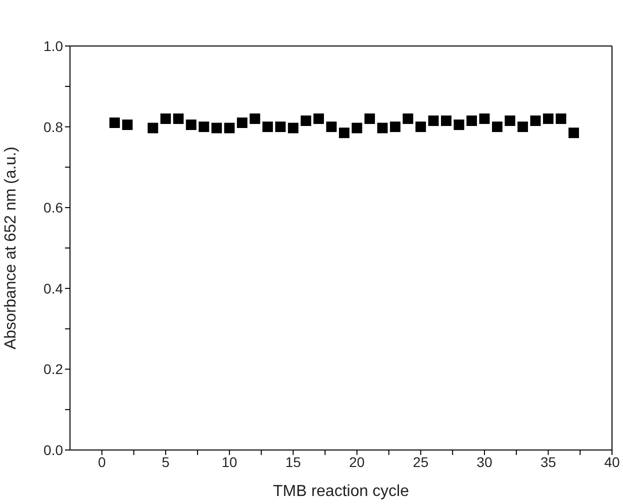 The width and height of the screenshot is (623, 504). I want to click on y-tick-label: 1.0, so click(54, 46).